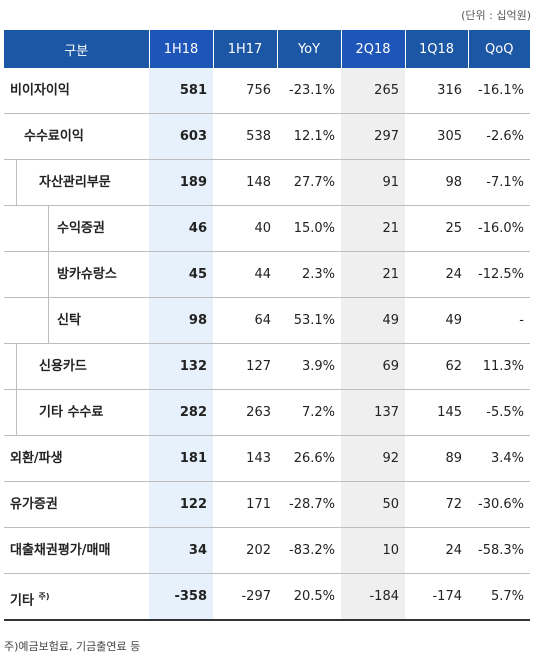 This screenshot has width=539, height=659. What do you see at coordinates (76, 91) in the screenshot?
I see `row-label-cell: 비이자이익` at bounding box center [76, 91].